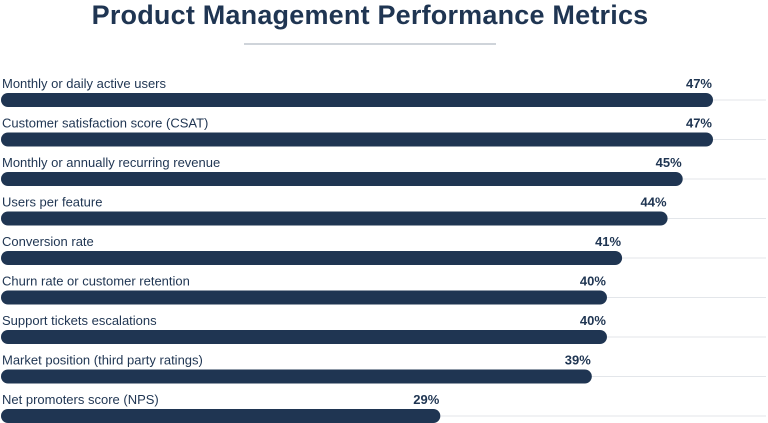 The image size is (768, 423). I want to click on bar-category-label: Users per feature, so click(52, 202).